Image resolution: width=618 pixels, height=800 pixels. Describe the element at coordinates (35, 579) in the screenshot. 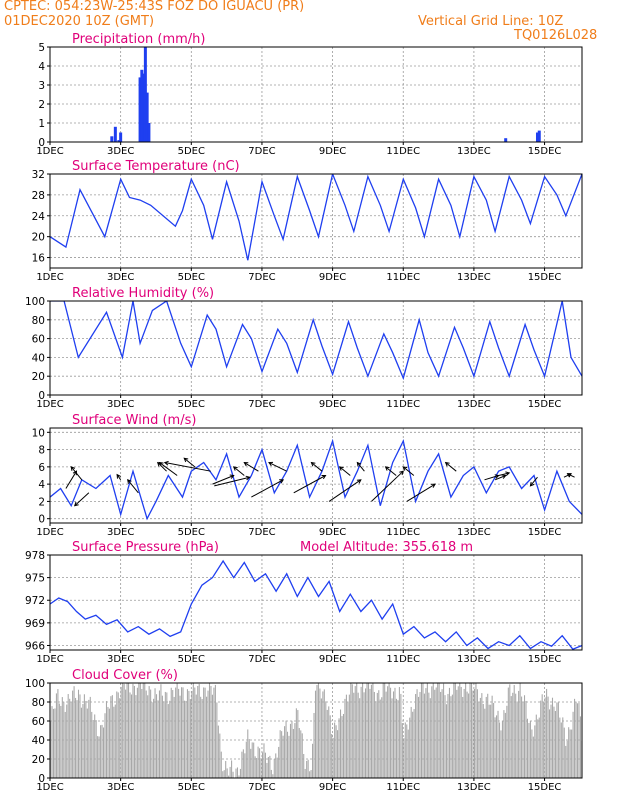

I see `y-tick-label: 975` at that location.